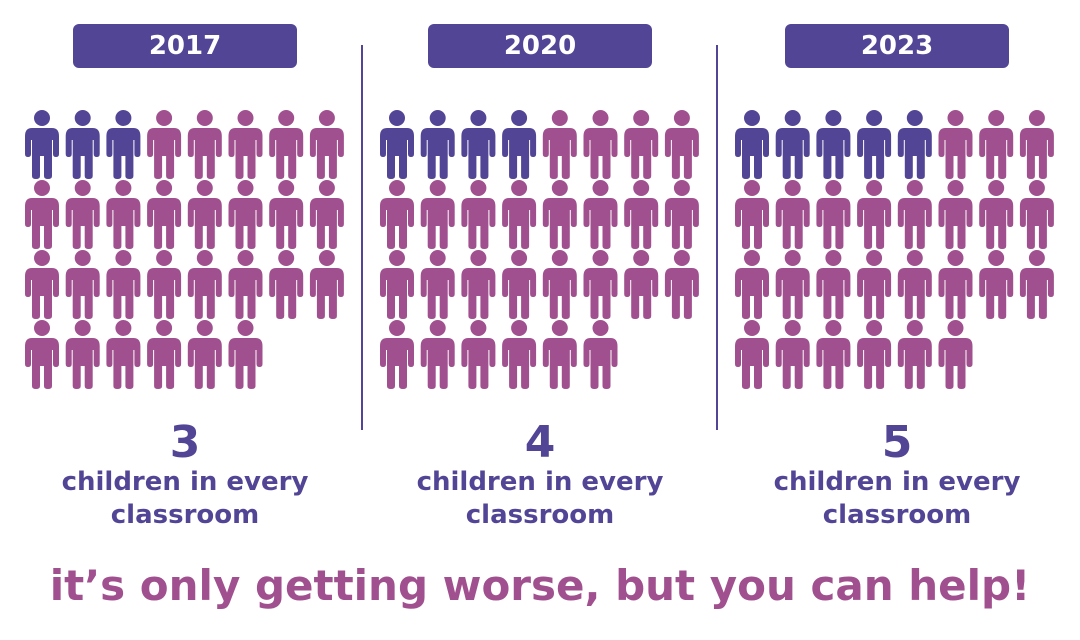 The image size is (1080, 640). I want to click on count: 4, so click(540, 442).